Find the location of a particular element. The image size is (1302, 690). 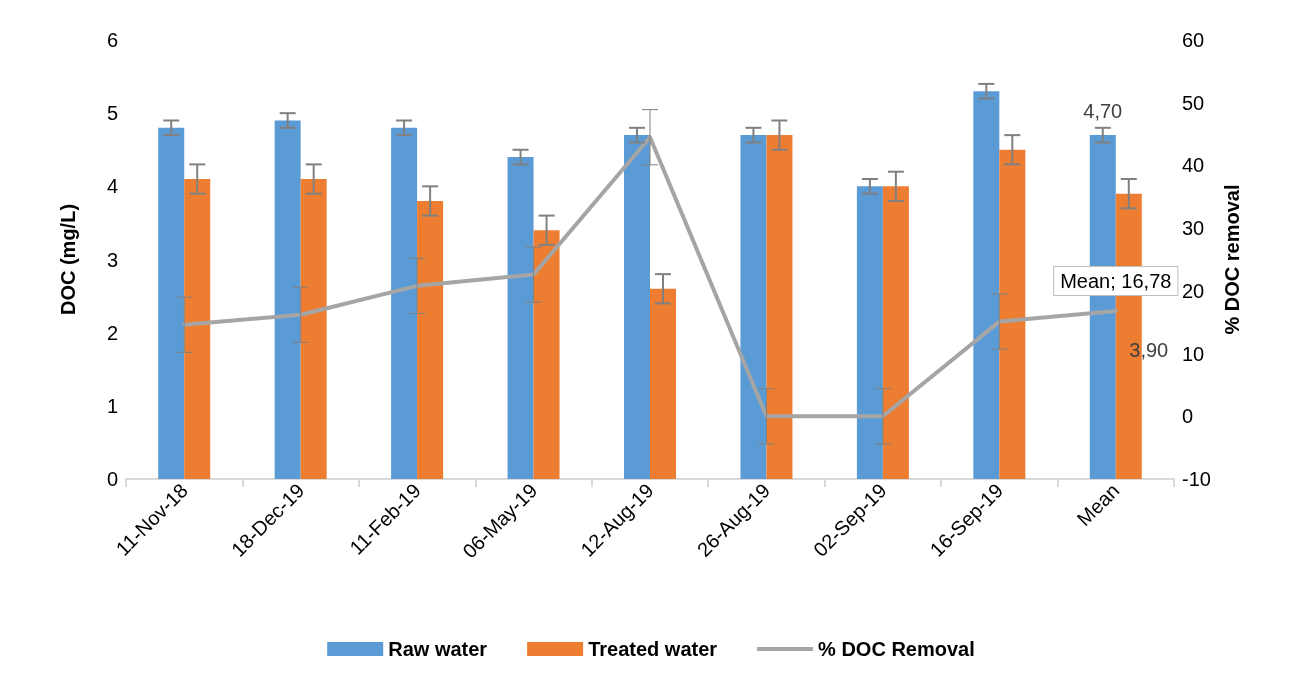

y2-tick-label: -10 is located at coordinates (1196, 479).